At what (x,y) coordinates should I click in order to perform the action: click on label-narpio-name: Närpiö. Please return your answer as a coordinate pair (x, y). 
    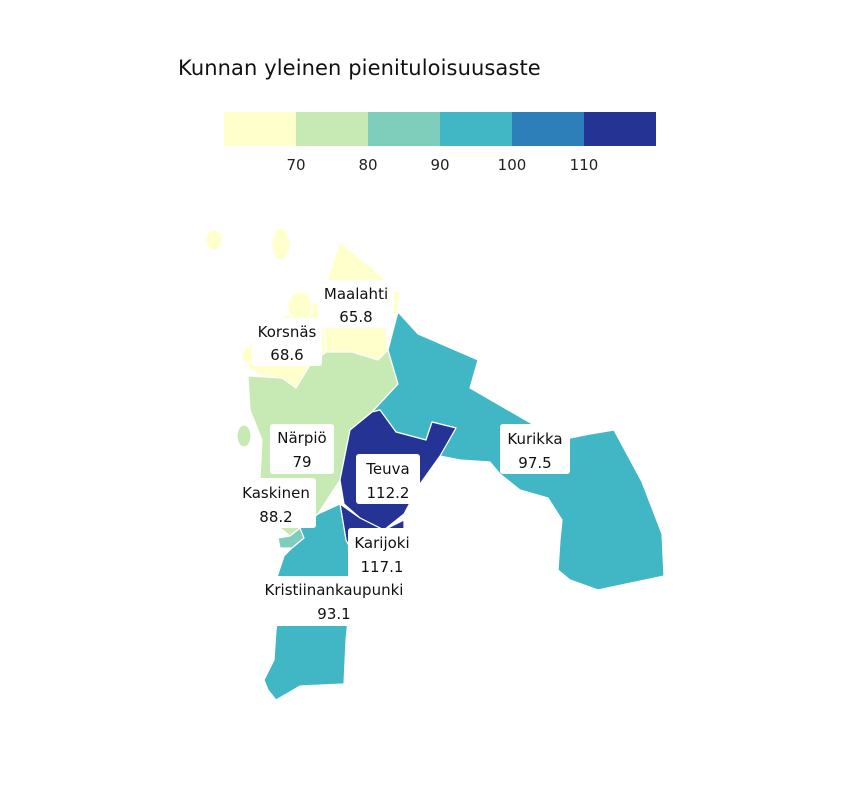
    Looking at the image, I should click on (301, 438).